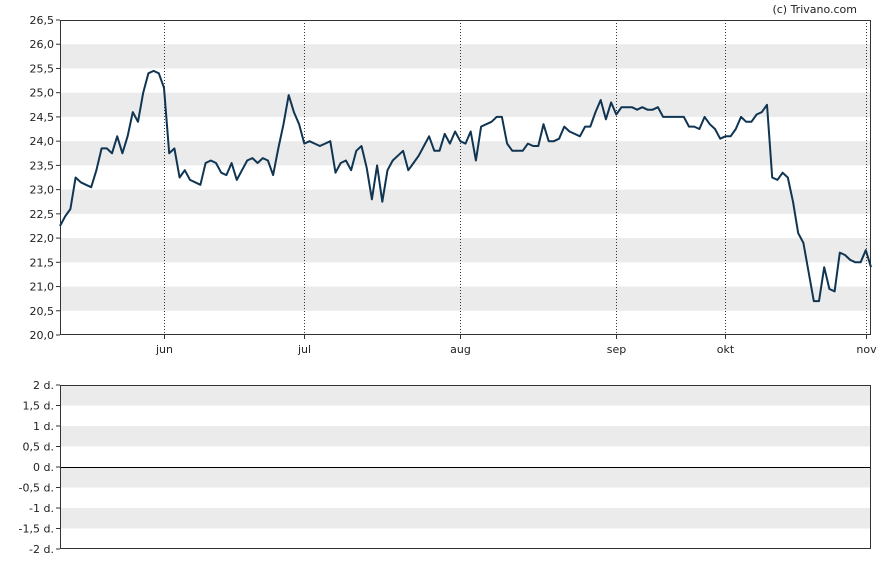 The image size is (888, 569). Describe the element at coordinates (42, 335) in the screenshot. I see `y-tick-label: 20,0` at that location.